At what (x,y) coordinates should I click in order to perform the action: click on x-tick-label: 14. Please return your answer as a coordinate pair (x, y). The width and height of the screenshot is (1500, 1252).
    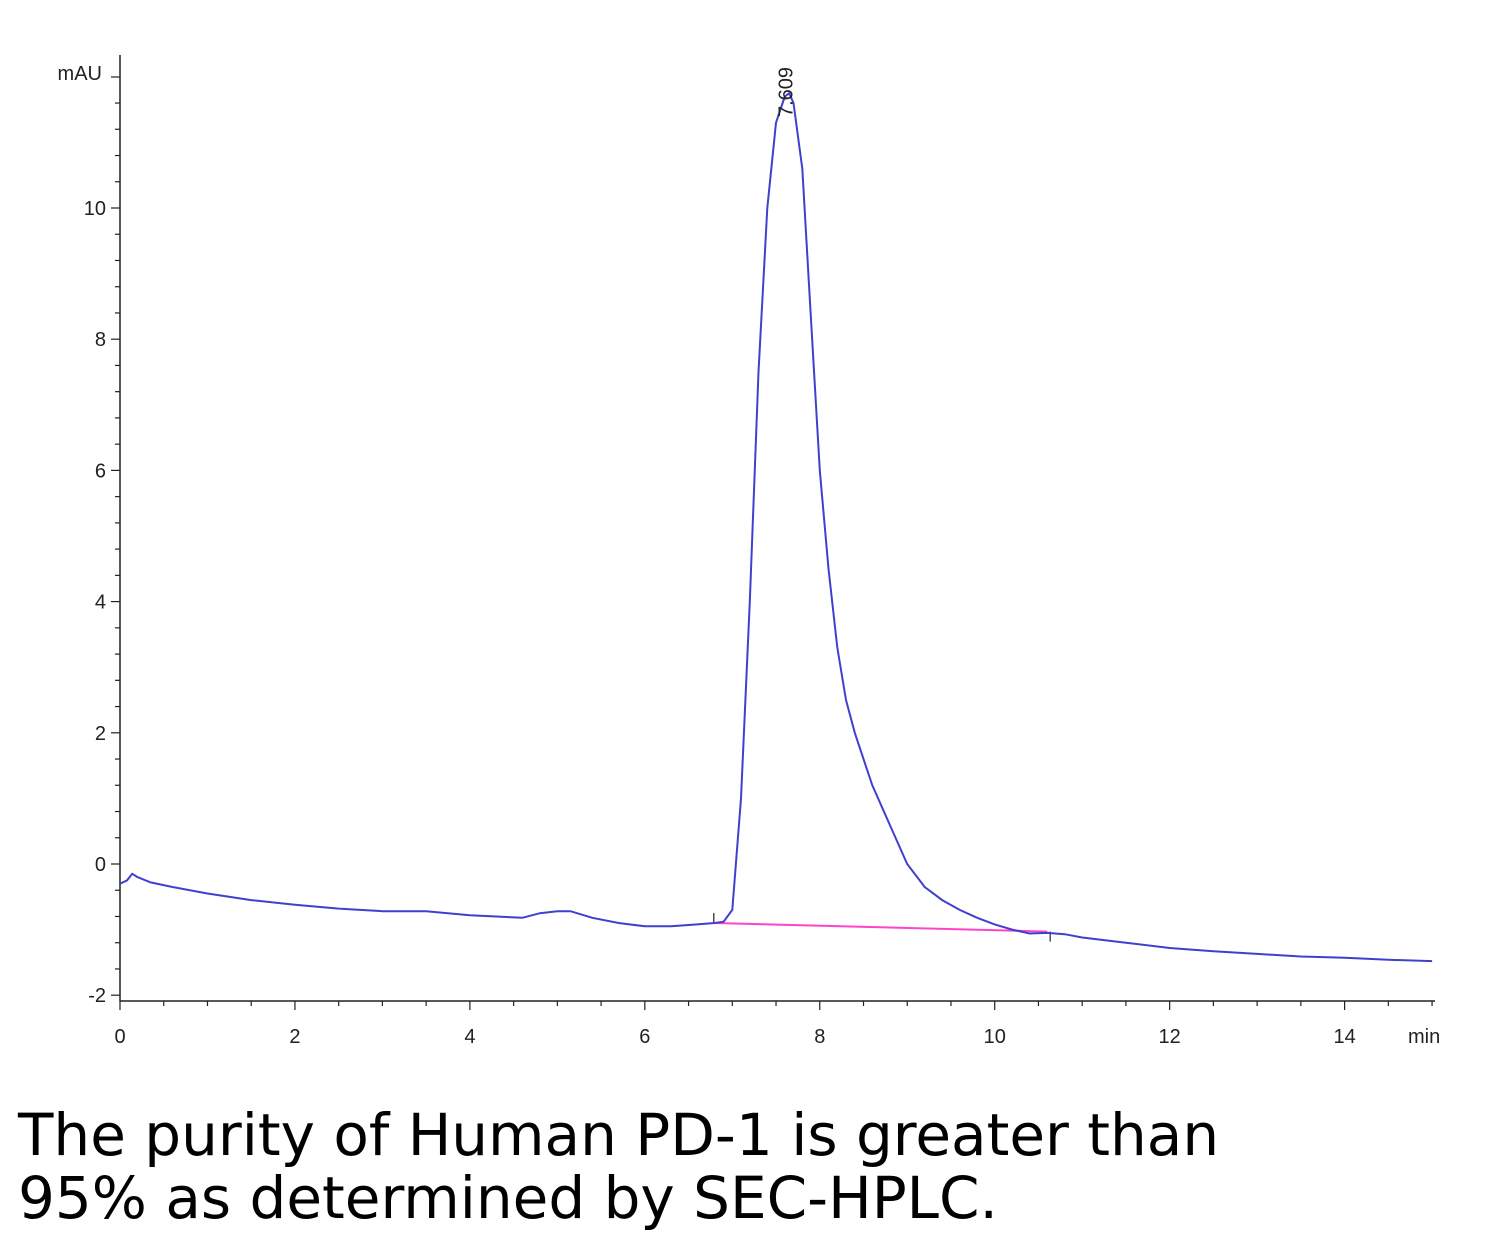
    Looking at the image, I should click on (1344, 1037).